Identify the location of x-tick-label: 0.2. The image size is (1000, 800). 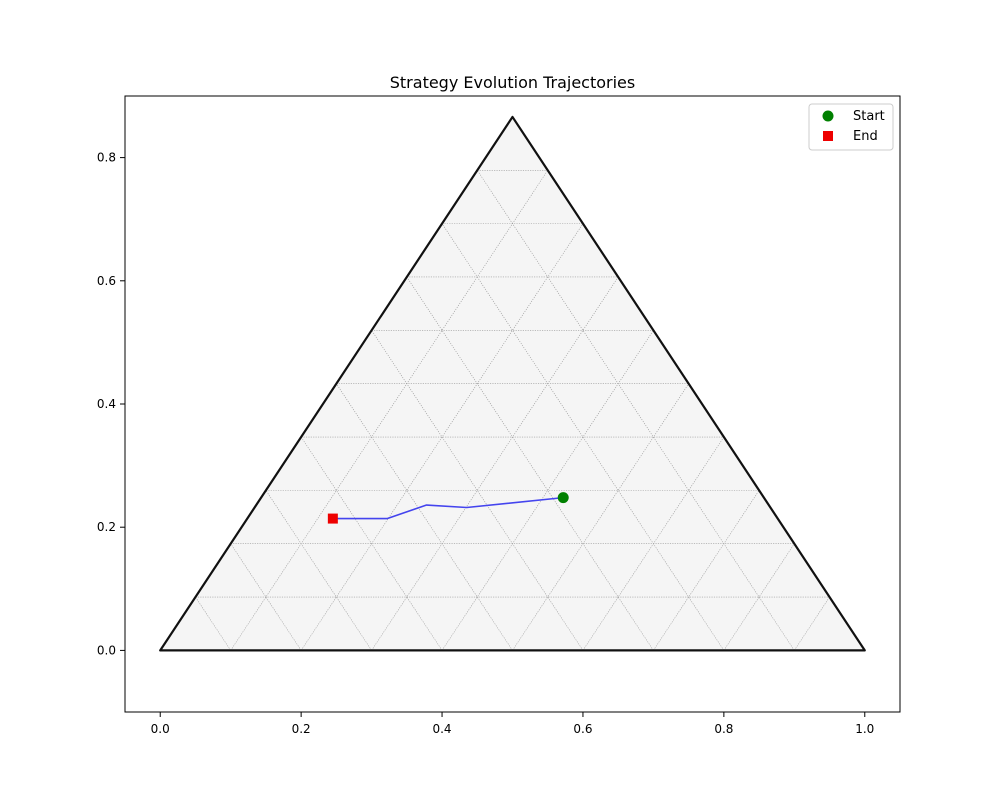
(301, 729).